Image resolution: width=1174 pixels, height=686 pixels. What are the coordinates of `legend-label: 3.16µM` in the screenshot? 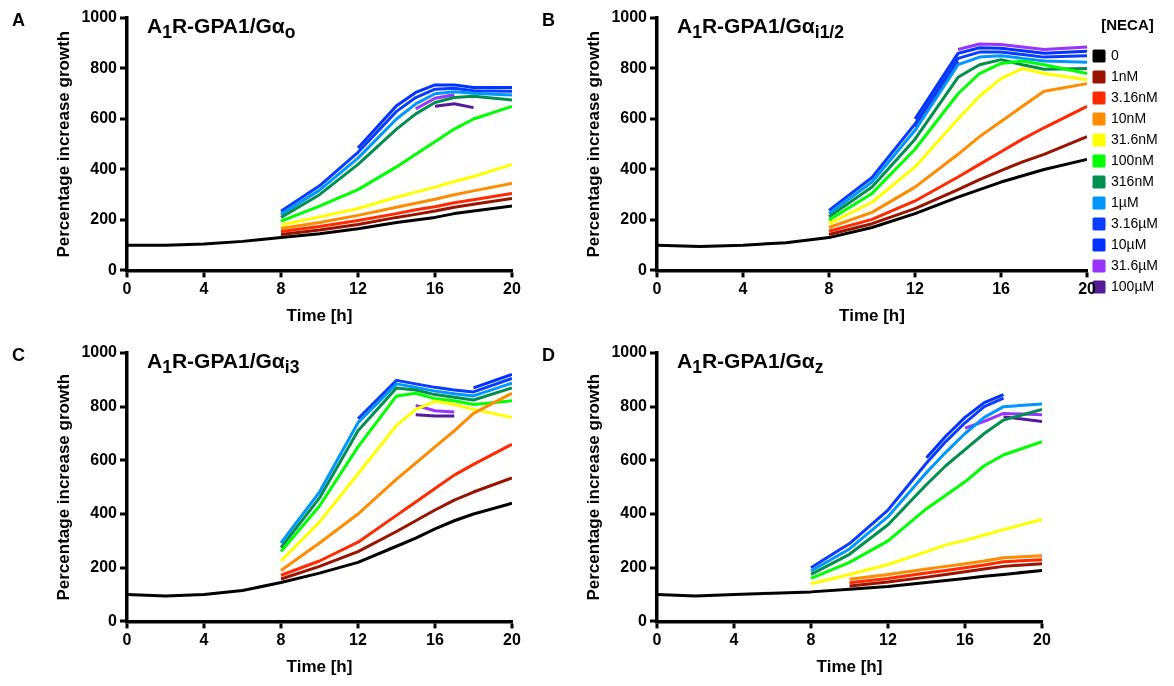 It's located at (1135, 222).